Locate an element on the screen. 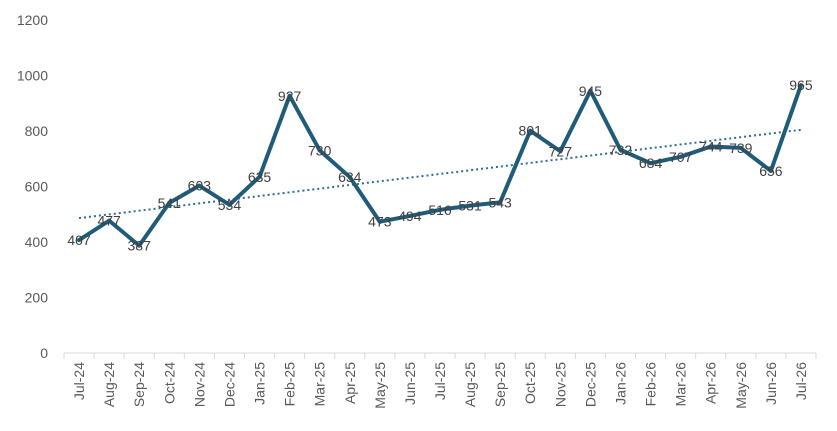 This screenshot has width=837, height=431. x-tick-label: May-25 is located at coordinates (380, 385).